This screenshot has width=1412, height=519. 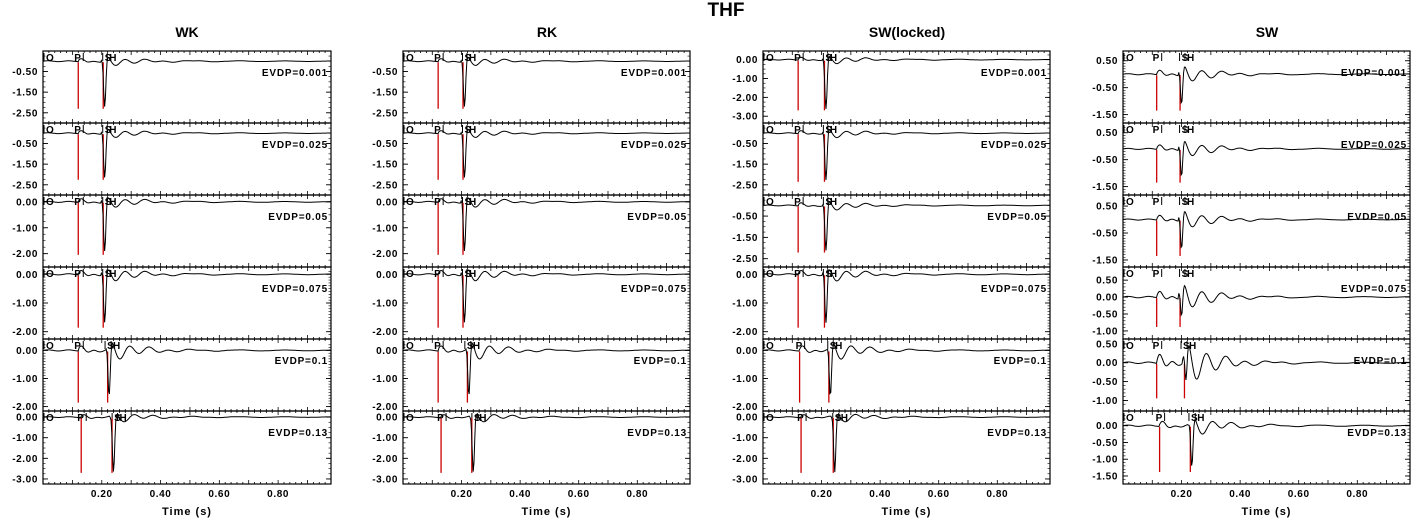 I want to click on figure-title: THF, so click(x=726, y=10).